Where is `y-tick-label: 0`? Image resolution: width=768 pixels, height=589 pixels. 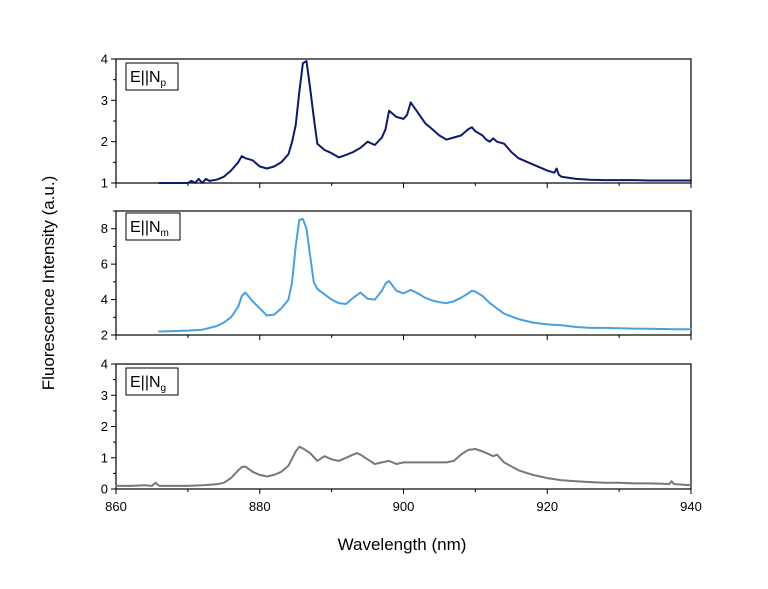 y-tick-label: 0 is located at coordinates (104, 489).